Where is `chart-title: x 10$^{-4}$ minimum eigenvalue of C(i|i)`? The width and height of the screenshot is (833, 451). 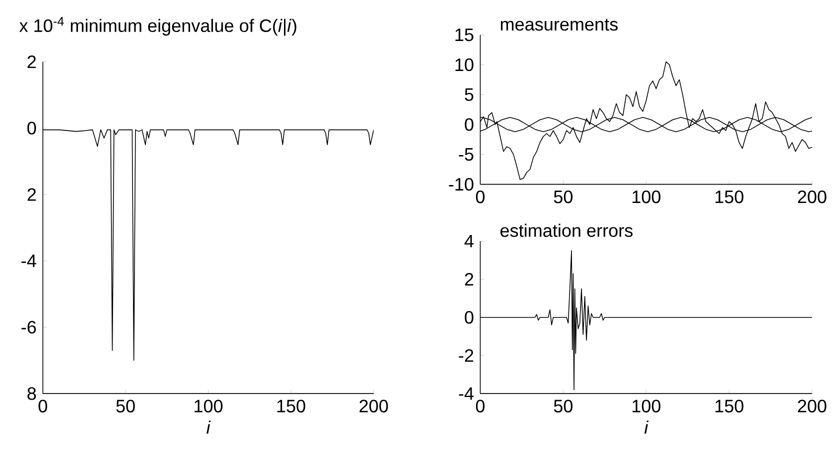
chart-title: x 10$^{-4}$ minimum eigenvalue of C(i|i) is located at coordinates (157, 26).